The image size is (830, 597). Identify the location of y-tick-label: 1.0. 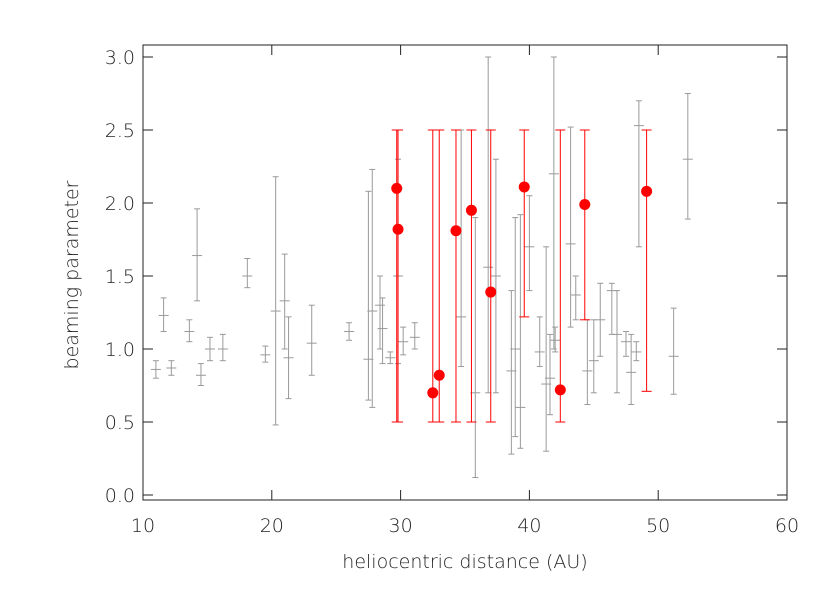
(120, 350).